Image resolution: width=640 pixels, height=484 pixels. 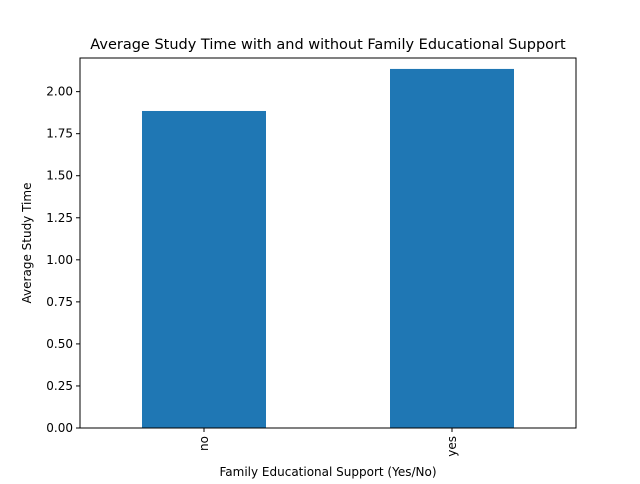 What do you see at coordinates (59, 428) in the screenshot?
I see `y-tick-label-0.00: 0.00` at bounding box center [59, 428].